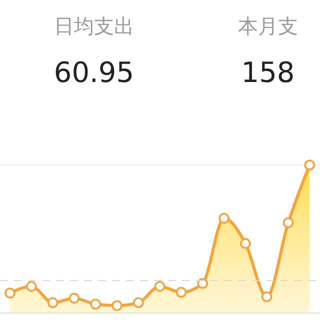  I want to click on text: 158, so click(268, 72).